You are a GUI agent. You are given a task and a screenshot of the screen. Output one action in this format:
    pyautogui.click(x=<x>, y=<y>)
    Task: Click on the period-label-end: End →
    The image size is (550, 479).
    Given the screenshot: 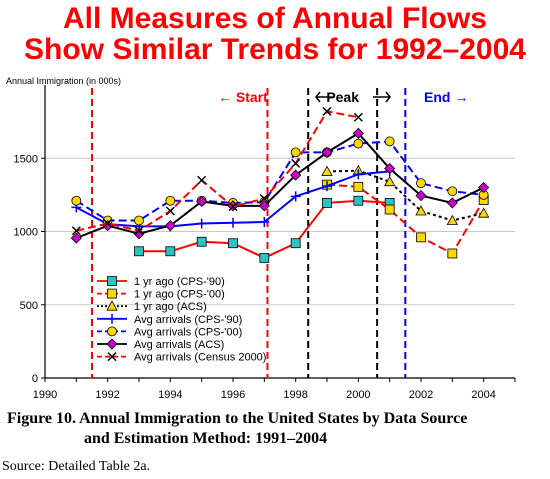 What is the action you would take?
    pyautogui.click(x=446, y=97)
    